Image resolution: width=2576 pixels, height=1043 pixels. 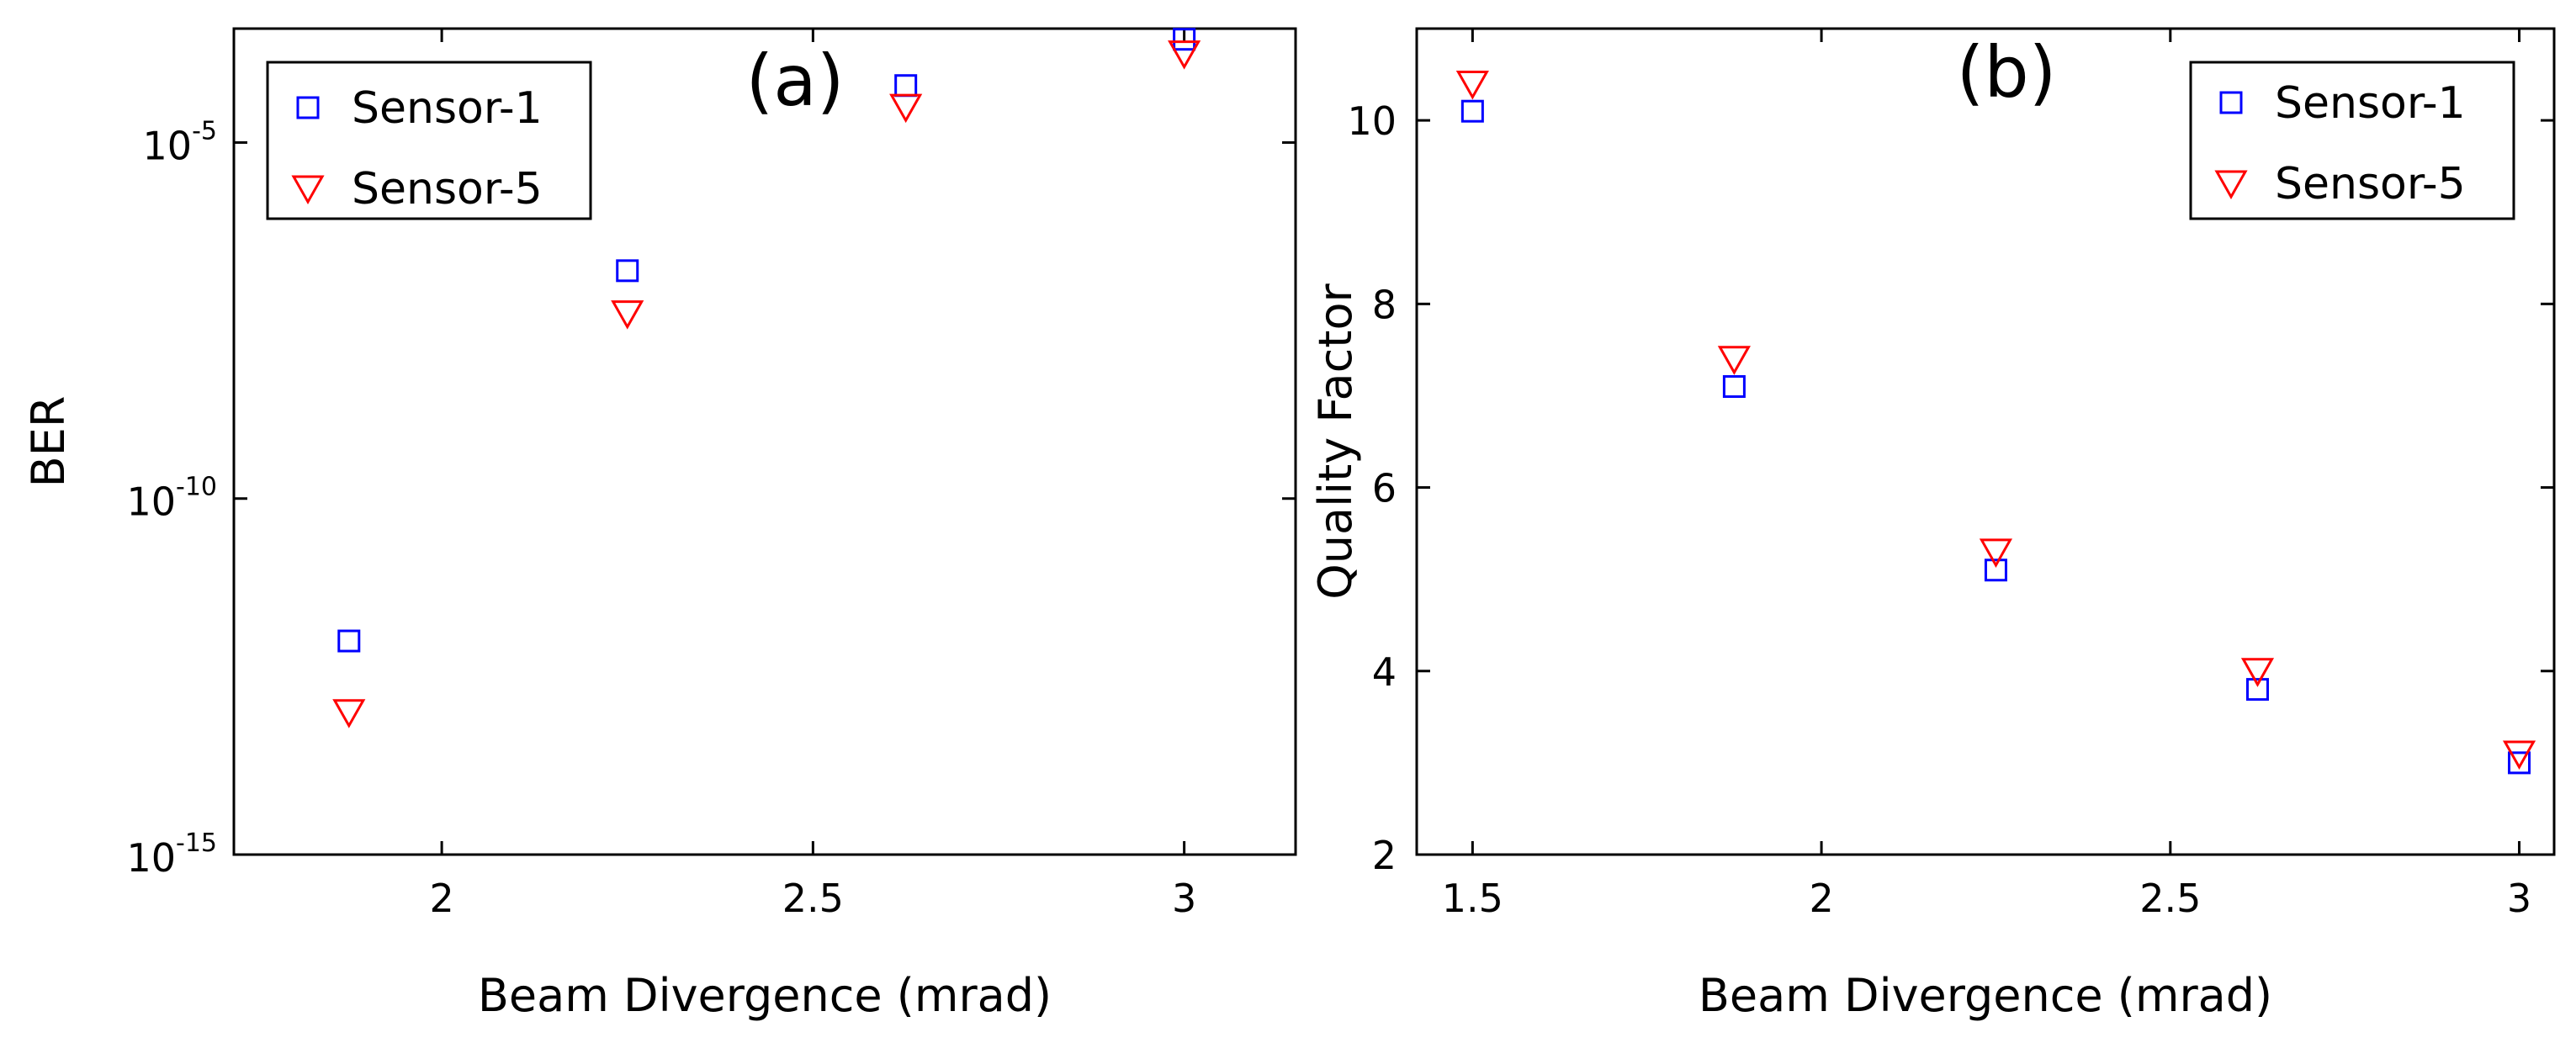 I want to click on panel-a-y-tick-label: 10-15, so click(x=171, y=855).